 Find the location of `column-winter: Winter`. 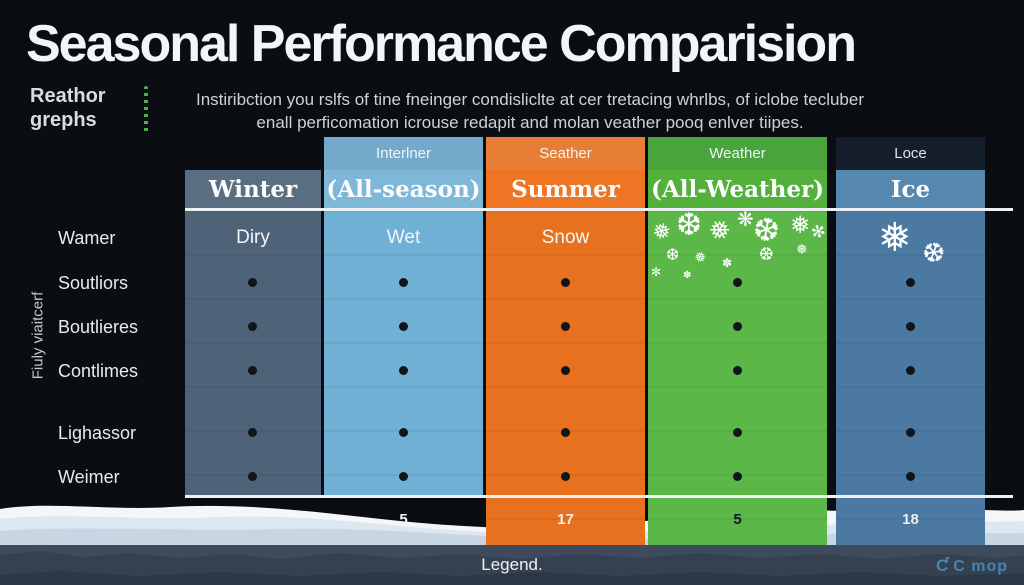

column-winter: Winter is located at coordinates (253, 333).